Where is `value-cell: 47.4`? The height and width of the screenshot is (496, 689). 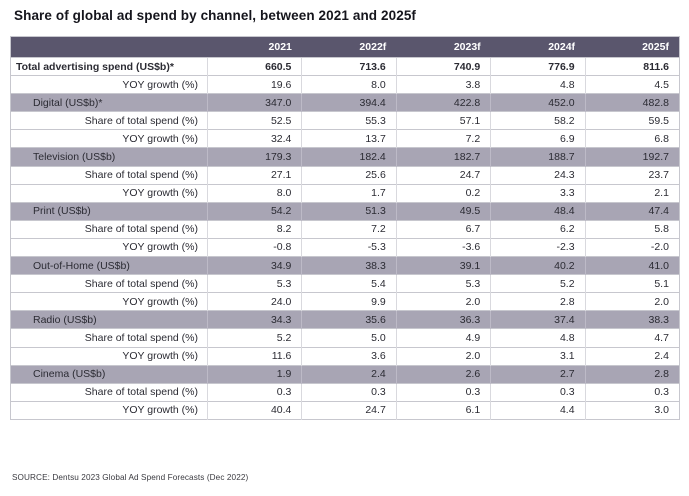 value-cell: 47.4 is located at coordinates (632, 211).